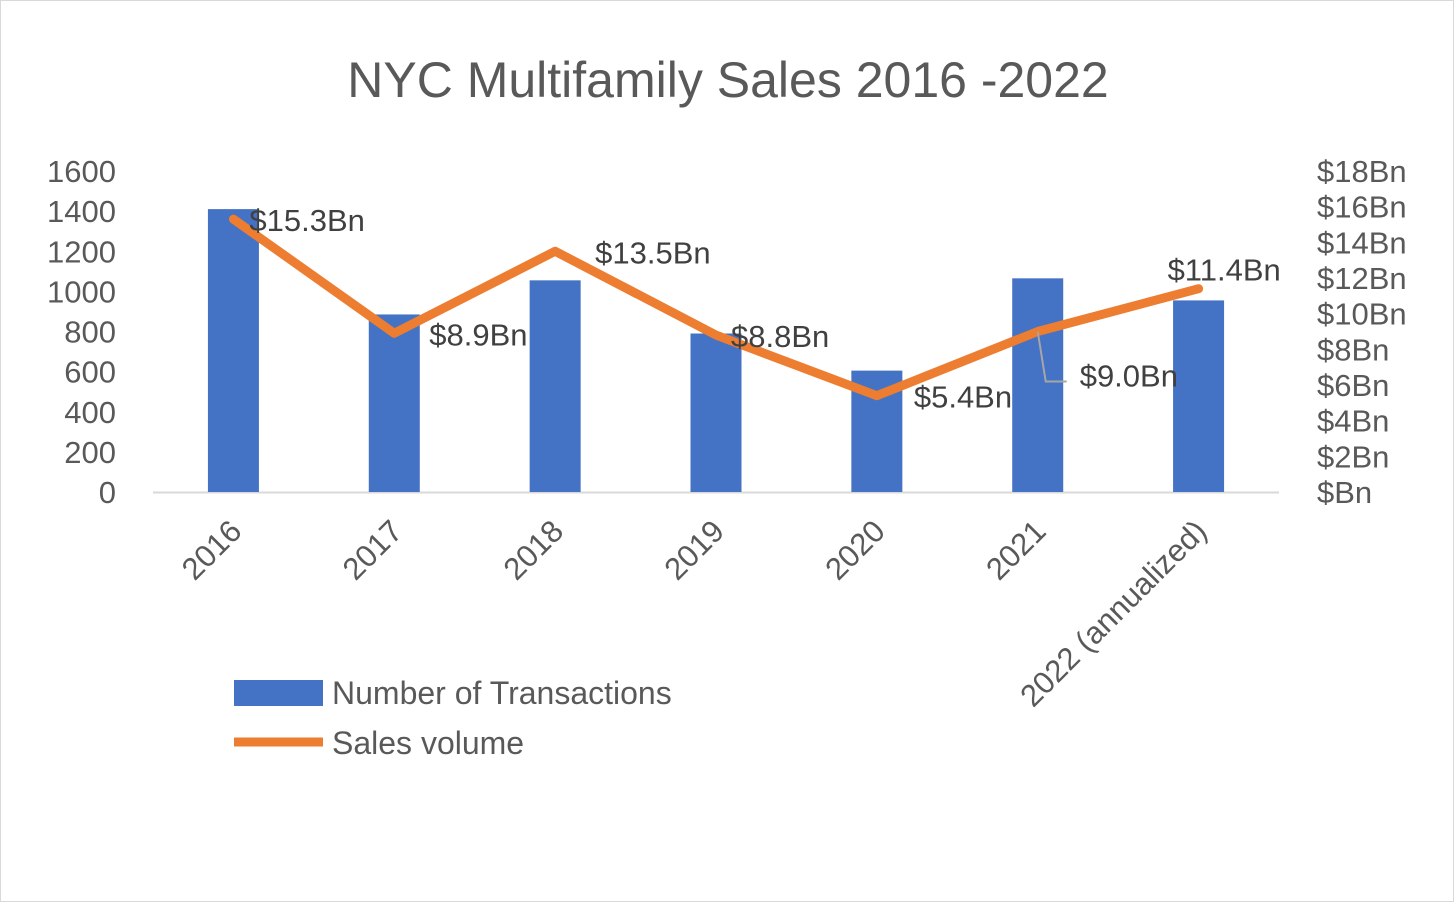 The image size is (1454, 903). Describe the element at coordinates (1362, 242) in the screenshot. I see `right-axis-tick-label: $14Bn` at that location.